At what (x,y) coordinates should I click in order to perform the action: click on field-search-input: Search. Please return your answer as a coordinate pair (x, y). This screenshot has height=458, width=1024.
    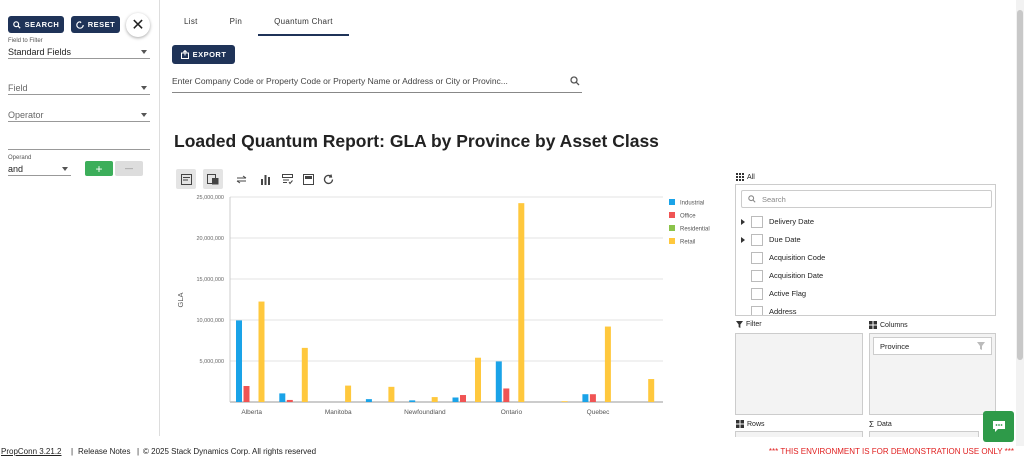
    Looking at the image, I should click on (866, 199).